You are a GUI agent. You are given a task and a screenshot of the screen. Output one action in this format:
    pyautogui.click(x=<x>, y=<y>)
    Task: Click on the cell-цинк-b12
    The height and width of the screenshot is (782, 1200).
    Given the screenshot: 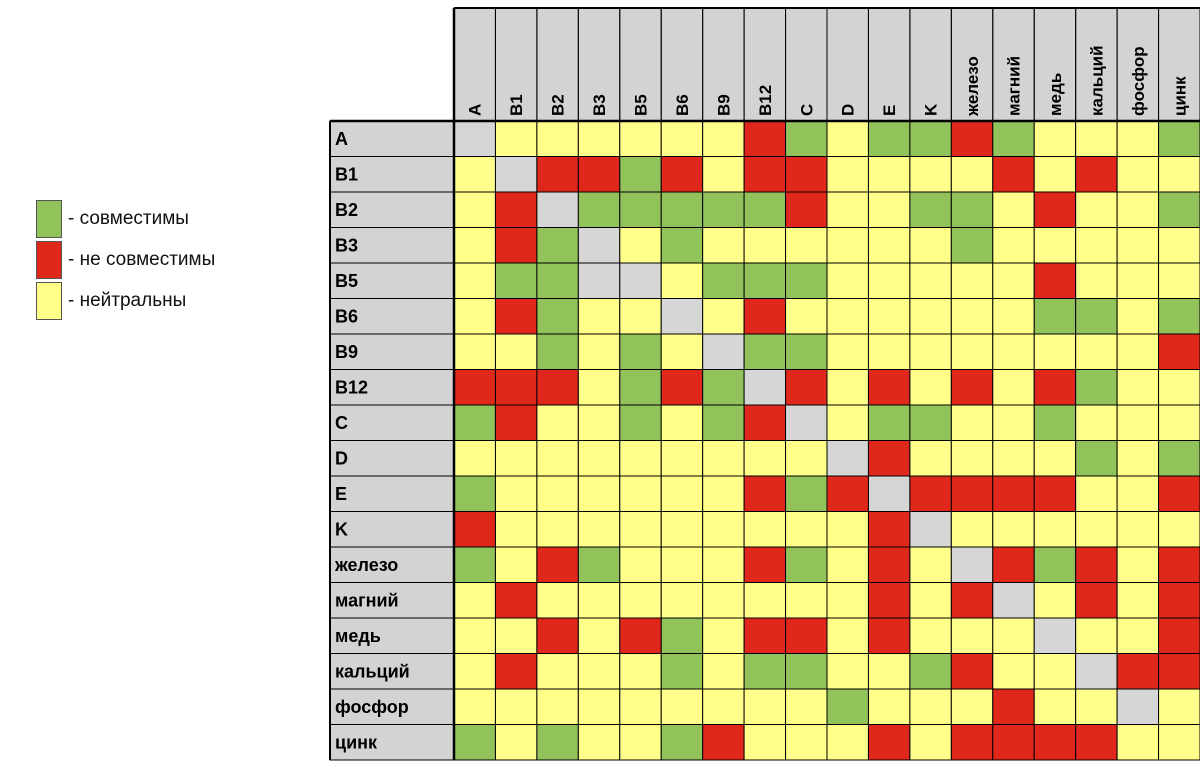 What is the action you would take?
    pyautogui.click(x=765, y=742)
    